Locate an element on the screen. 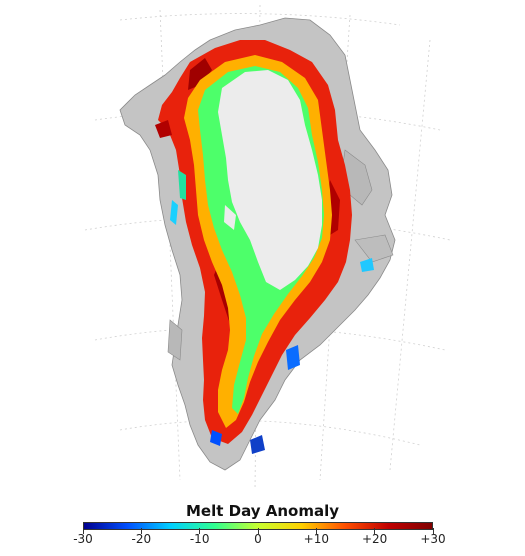 This screenshot has height=556, width=525. legend-tick-label: +30 is located at coordinates (433, 539).